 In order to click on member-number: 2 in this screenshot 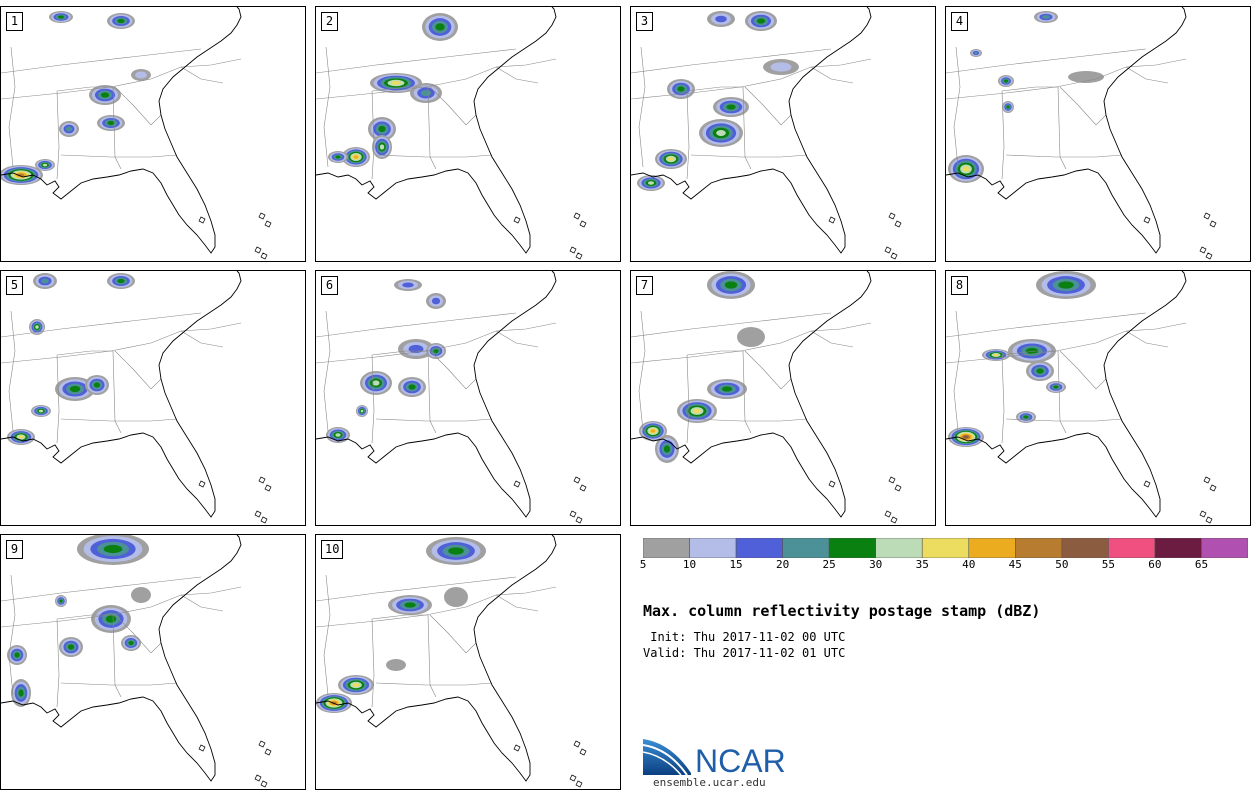, I will do `click(329, 21)`.